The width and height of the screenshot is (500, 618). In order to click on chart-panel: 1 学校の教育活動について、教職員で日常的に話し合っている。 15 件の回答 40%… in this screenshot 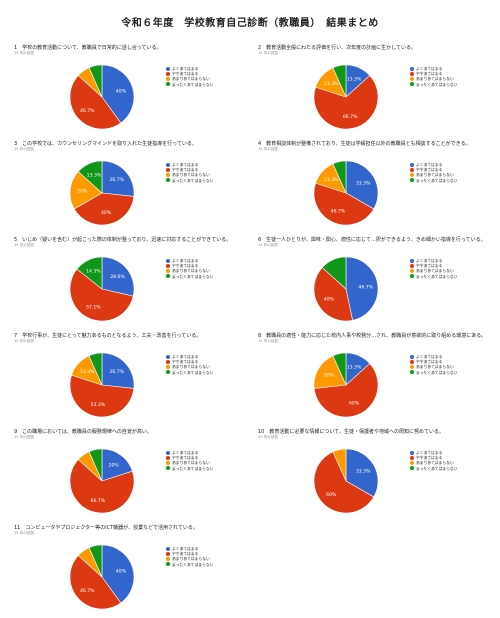, I will do `click(134, 91)`.